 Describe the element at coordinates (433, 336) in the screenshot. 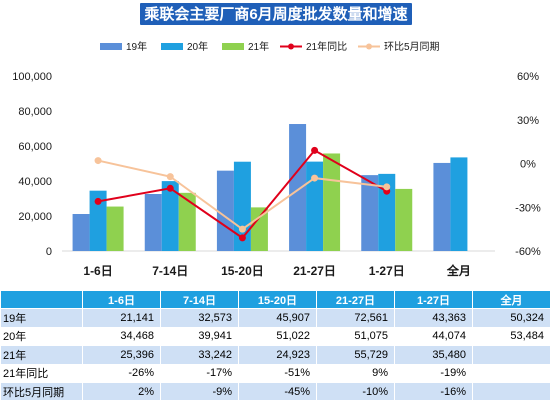

I see `table-cell: 44,074` at that location.